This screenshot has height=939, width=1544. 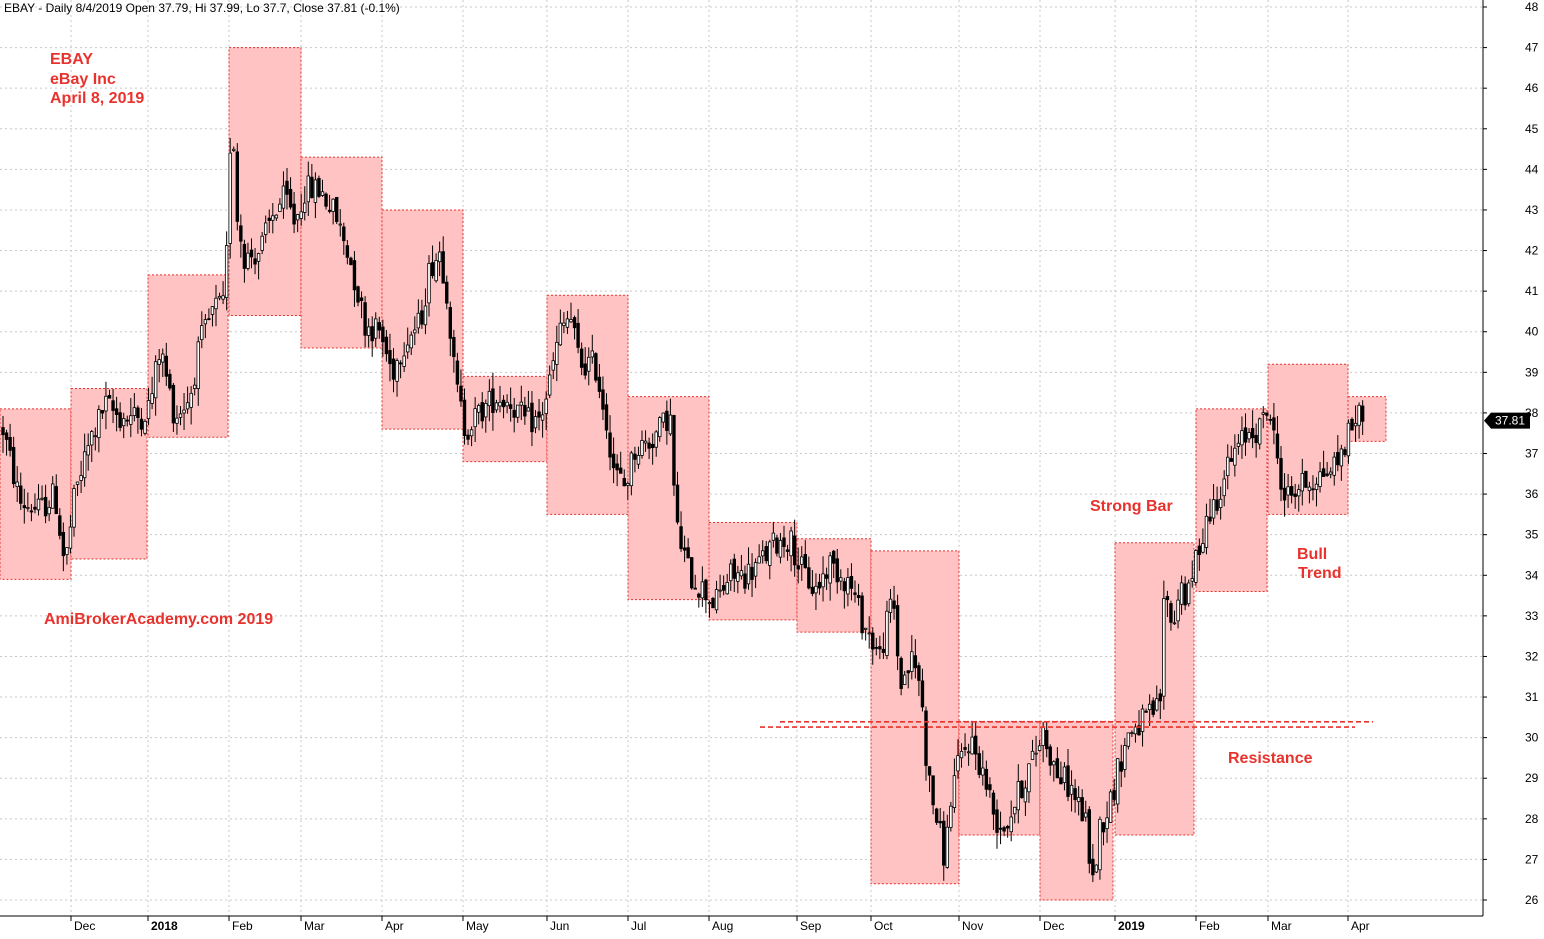 What do you see at coordinates (1532, 697) in the screenshot?
I see `y-tick-label: 31` at bounding box center [1532, 697].